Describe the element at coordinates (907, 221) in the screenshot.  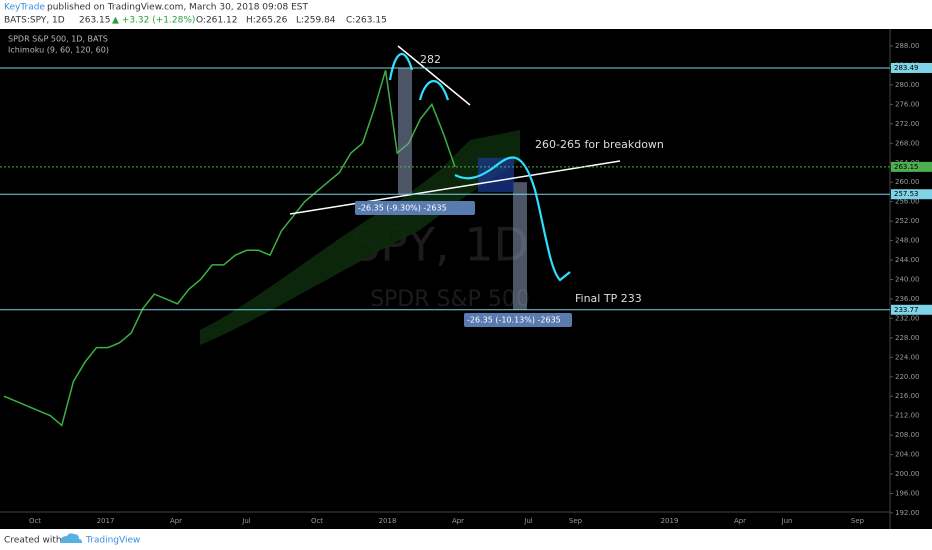
I see `y-tick-label: 252.00` at that location.